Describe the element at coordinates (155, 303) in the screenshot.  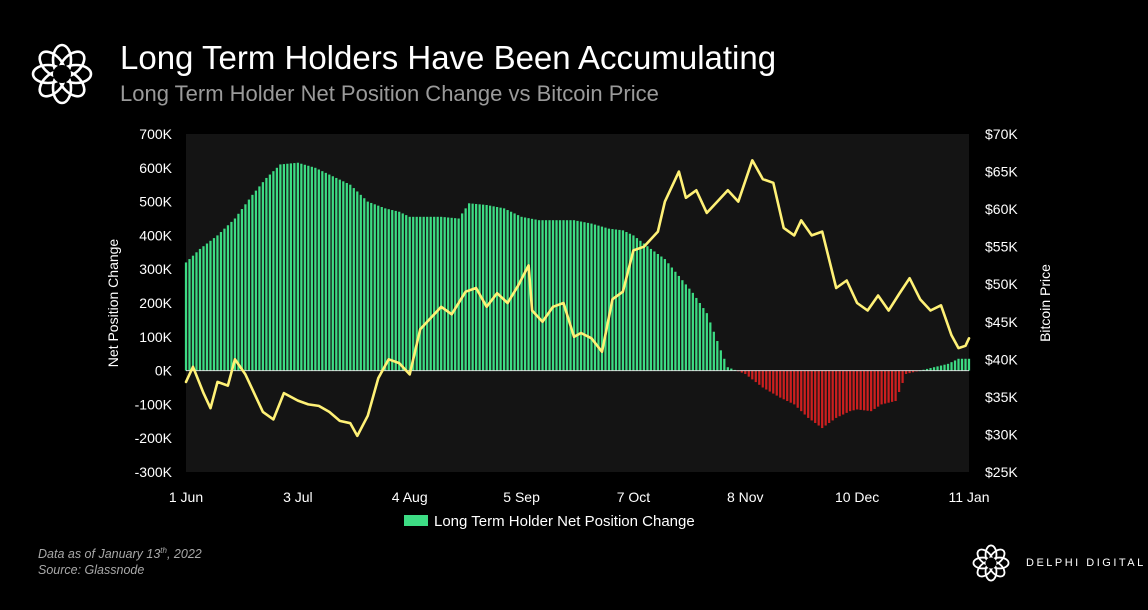
I see `y-tick-label: 200K` at that location.